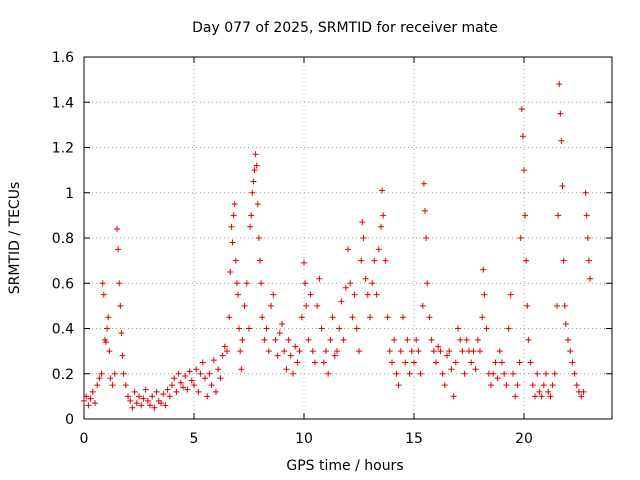 The image size is (640, 480). I want to click on y-tick-label: 1.6, so click(63, 58).